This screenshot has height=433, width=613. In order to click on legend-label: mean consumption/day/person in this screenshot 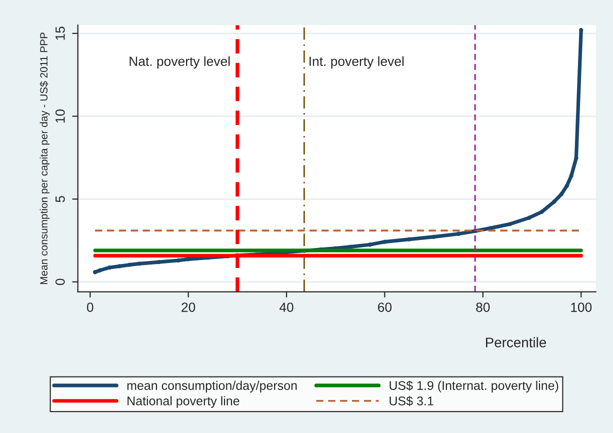, I will do `click(212, 386)`.